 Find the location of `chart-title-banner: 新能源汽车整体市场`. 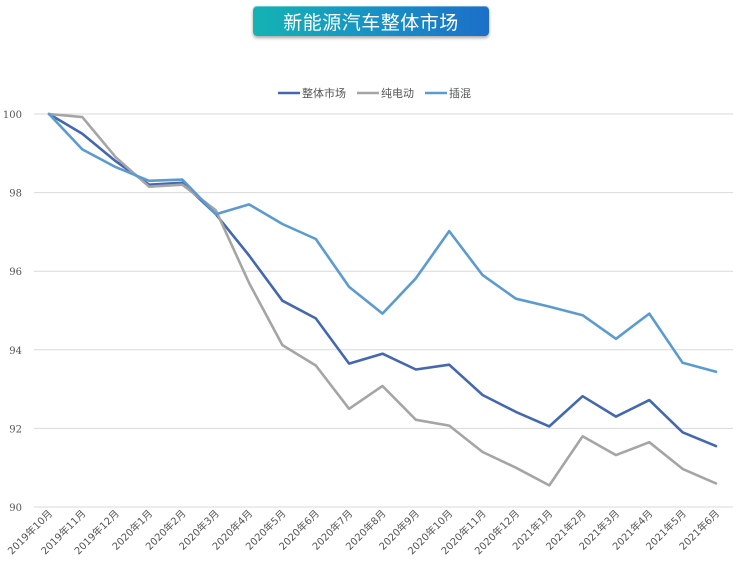

chart-title-banner: 新能源汽车整体市场 is located at coordinates (371, 21).